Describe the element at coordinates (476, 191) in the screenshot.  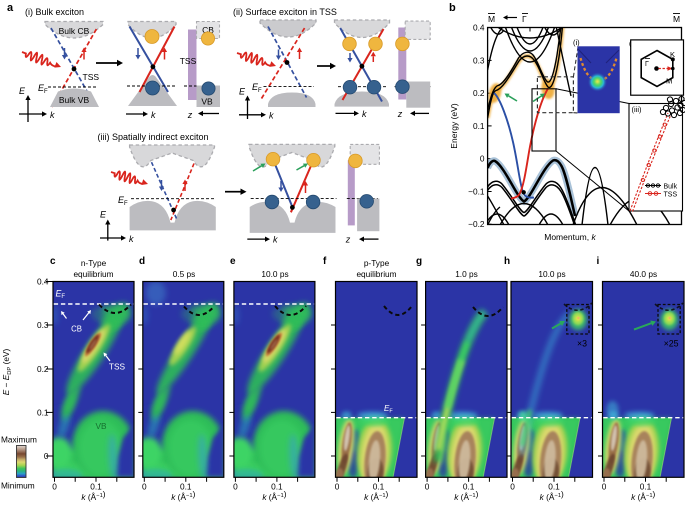
I see `svg-text: −0.1` at that location.